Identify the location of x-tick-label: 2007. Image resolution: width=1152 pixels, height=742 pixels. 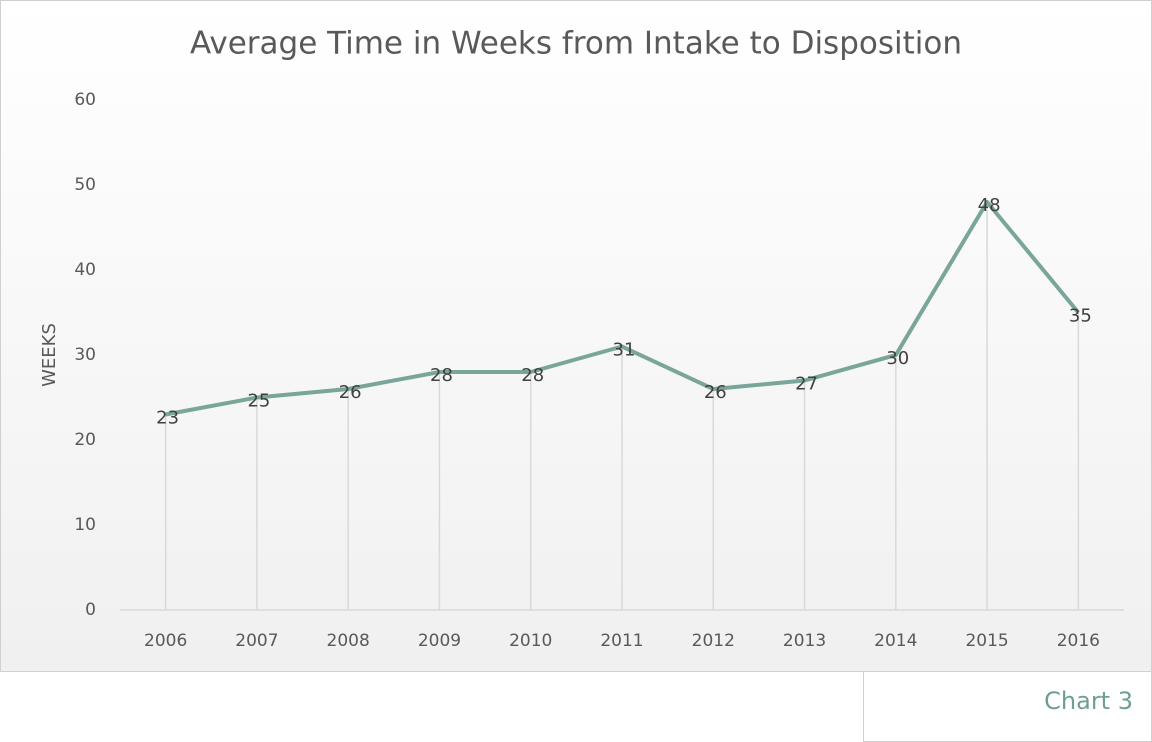
(256, 641).